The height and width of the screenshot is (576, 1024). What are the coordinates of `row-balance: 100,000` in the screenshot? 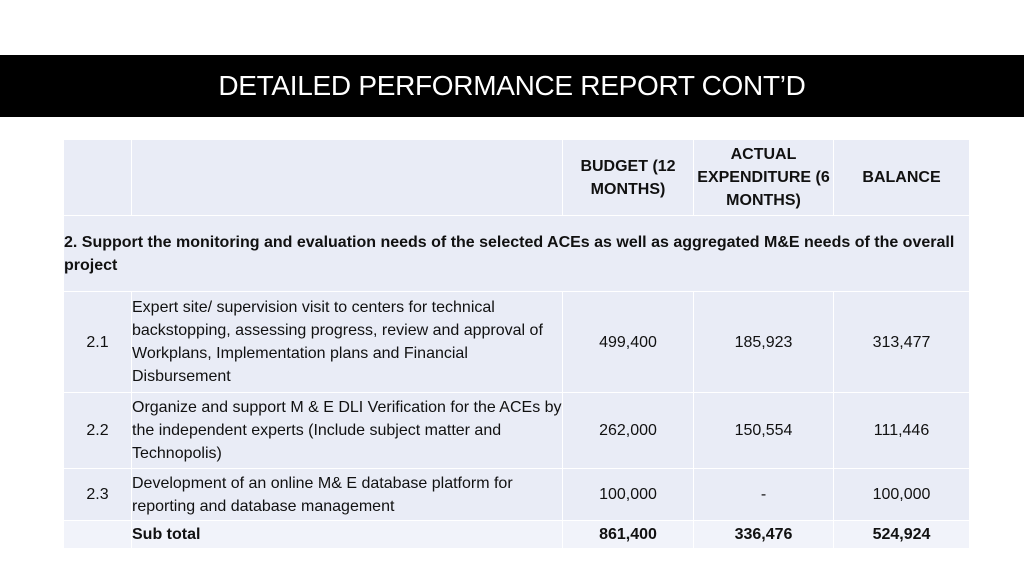 It's located at (901, 494).